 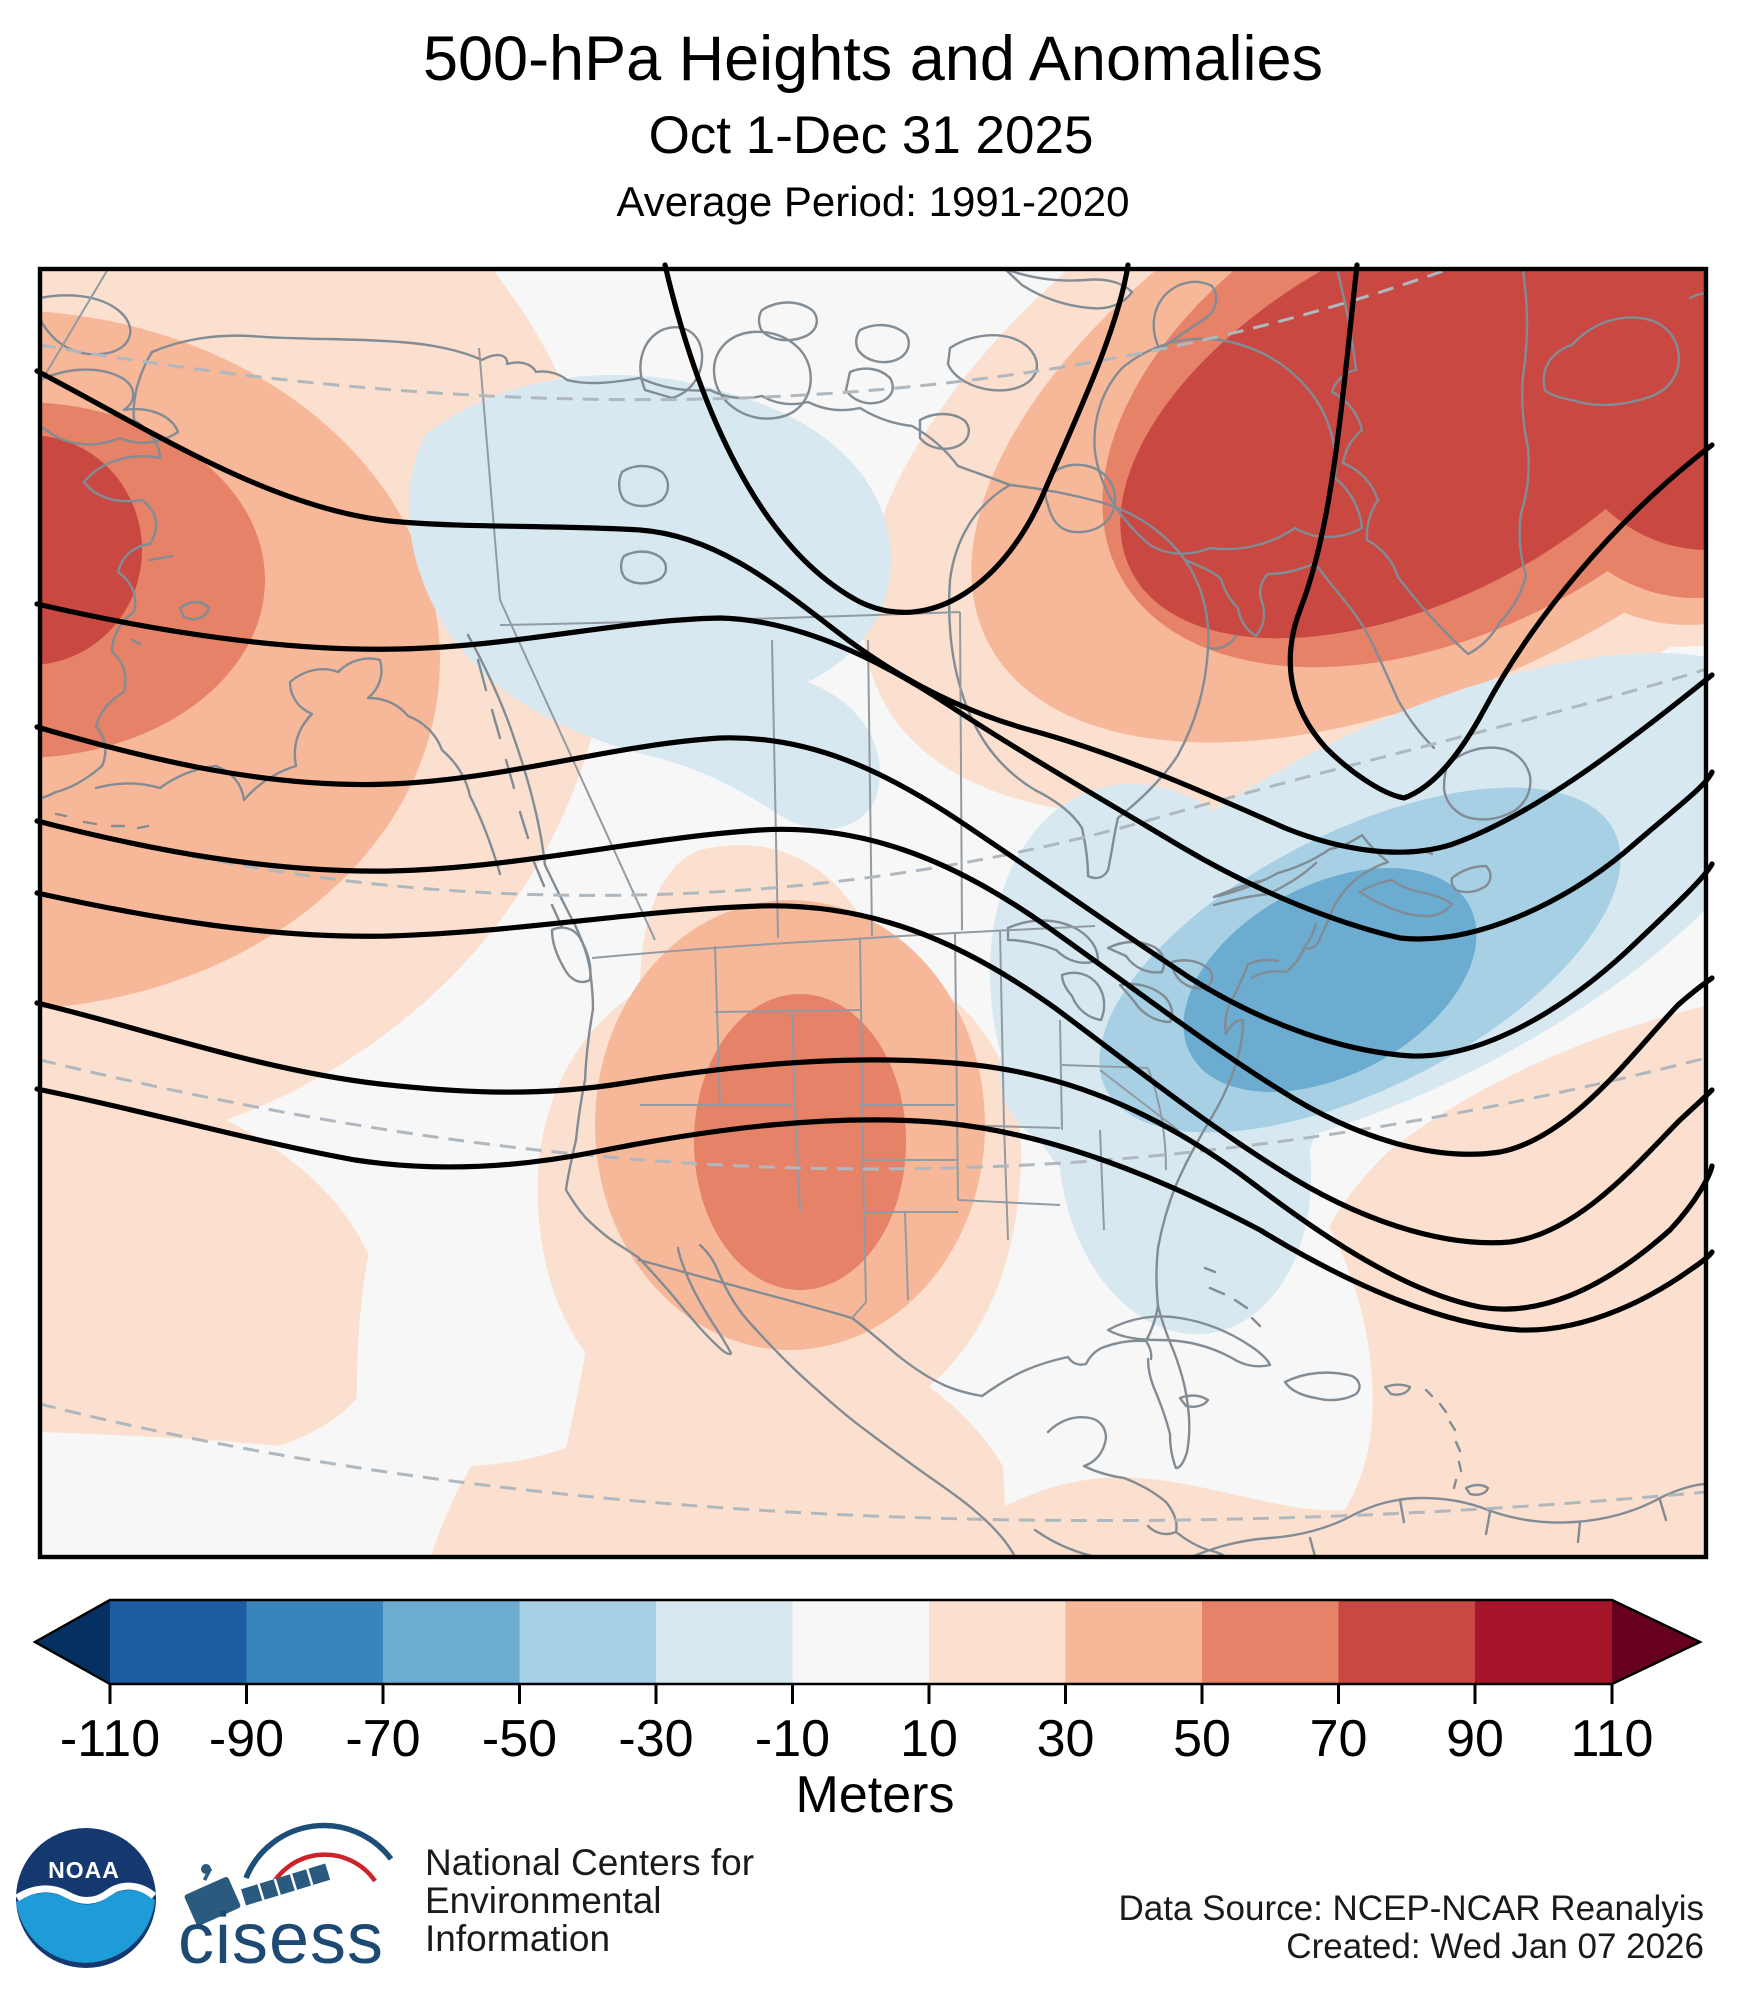 What do you see at coordinates (792, 1739) in the screenshot?
I see `svg-text: -10` at bounding box center [792, 1739].